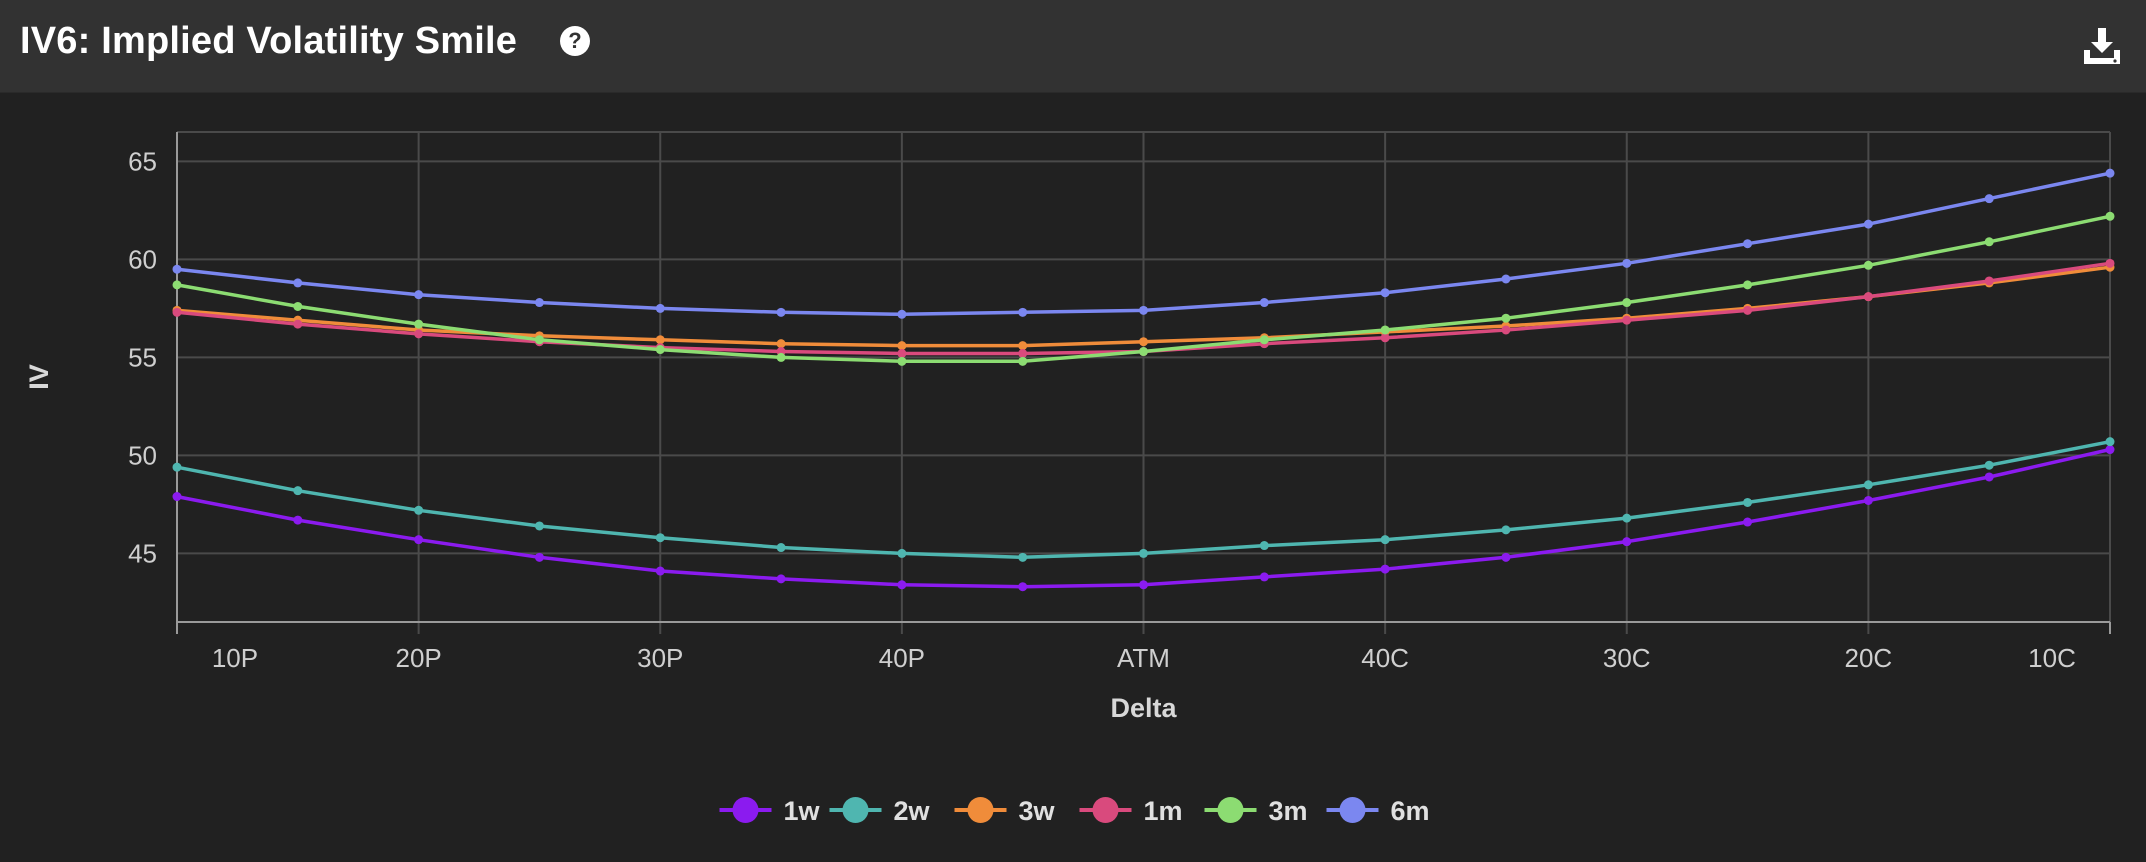  I want to click on x-tick-label: 10C, so click(2052, 658).